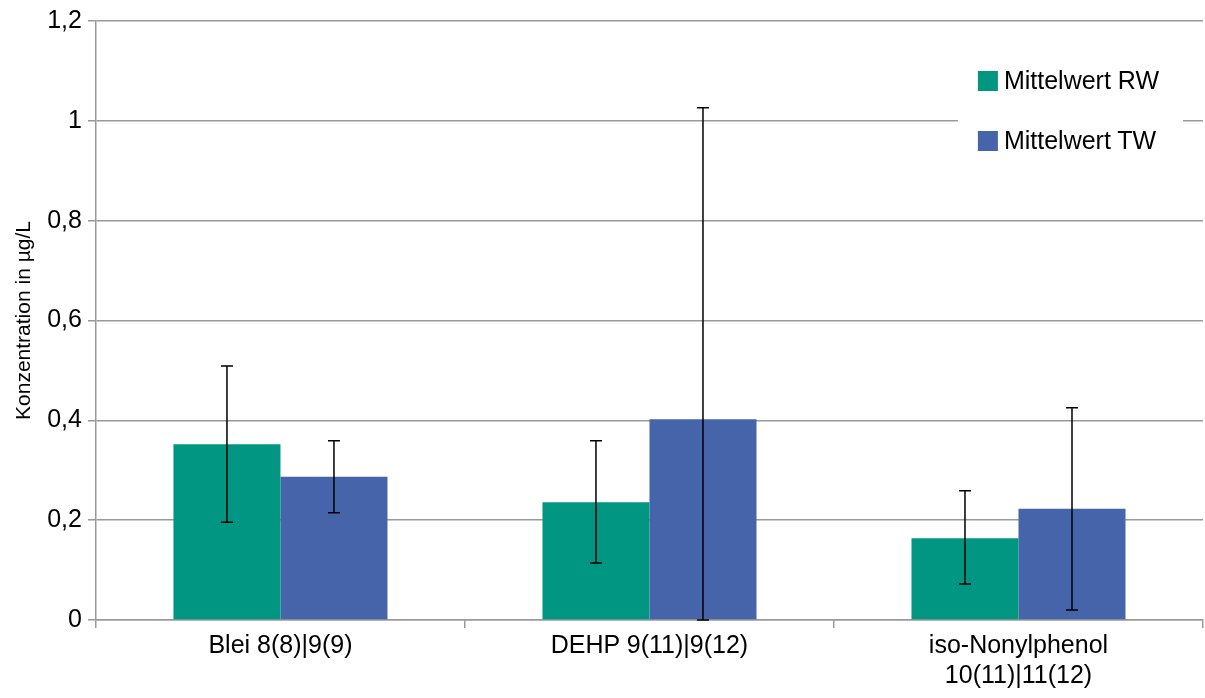 This screenshot has height=698, width=1205. What do you see at coordinates (1018, 658) in the screenshot?
I see `x-tick-label: iso-Nonylphenol 10(11)|11(12)` at bounding box center [1018, 658].